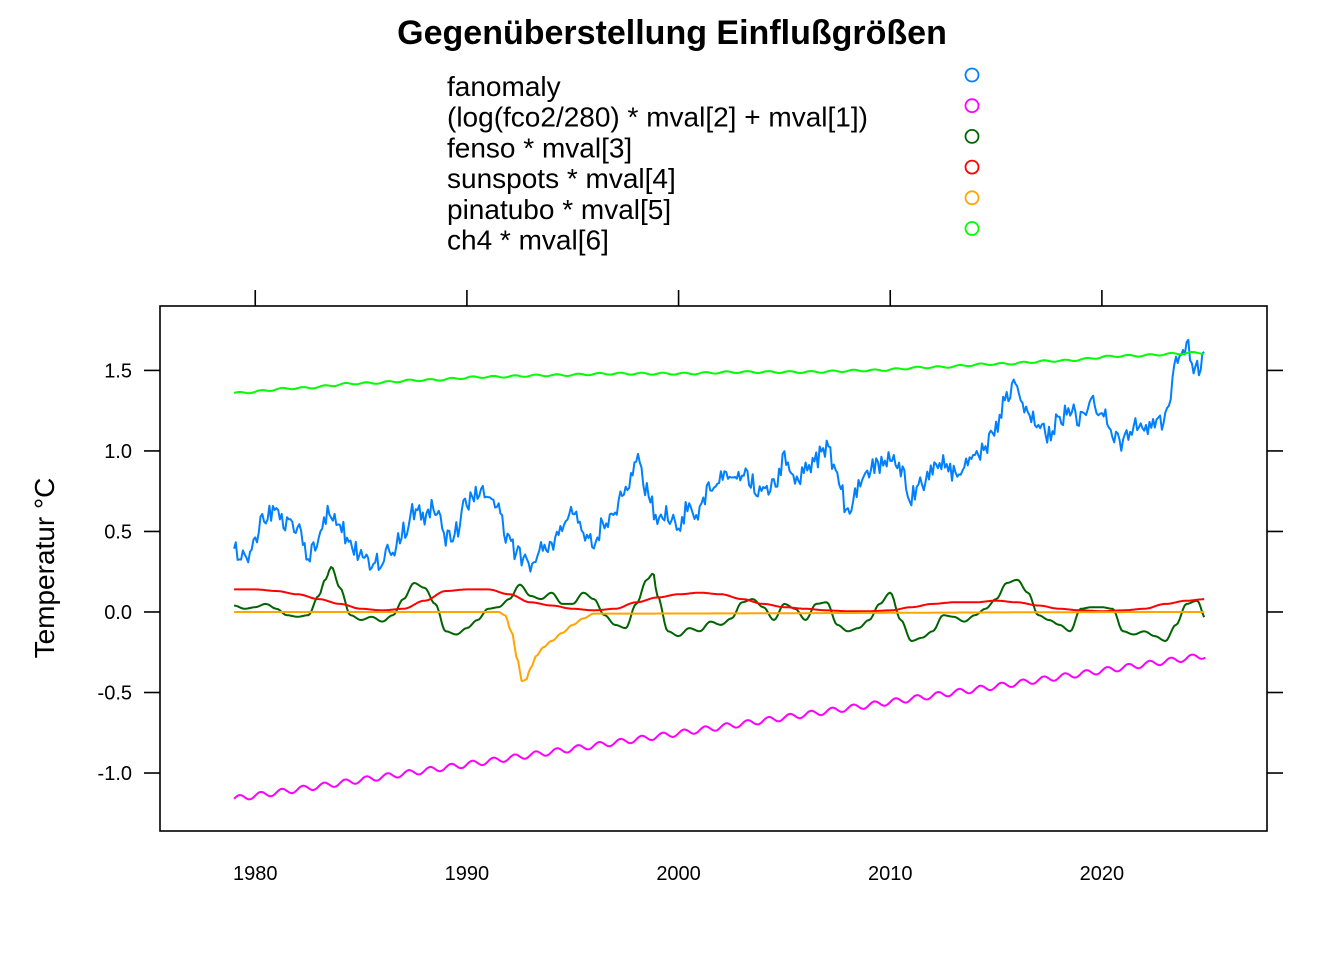  I want to click on legend-label-1: (log(fco2/280) * mval[2] + mval[1]), so click(657, 117).